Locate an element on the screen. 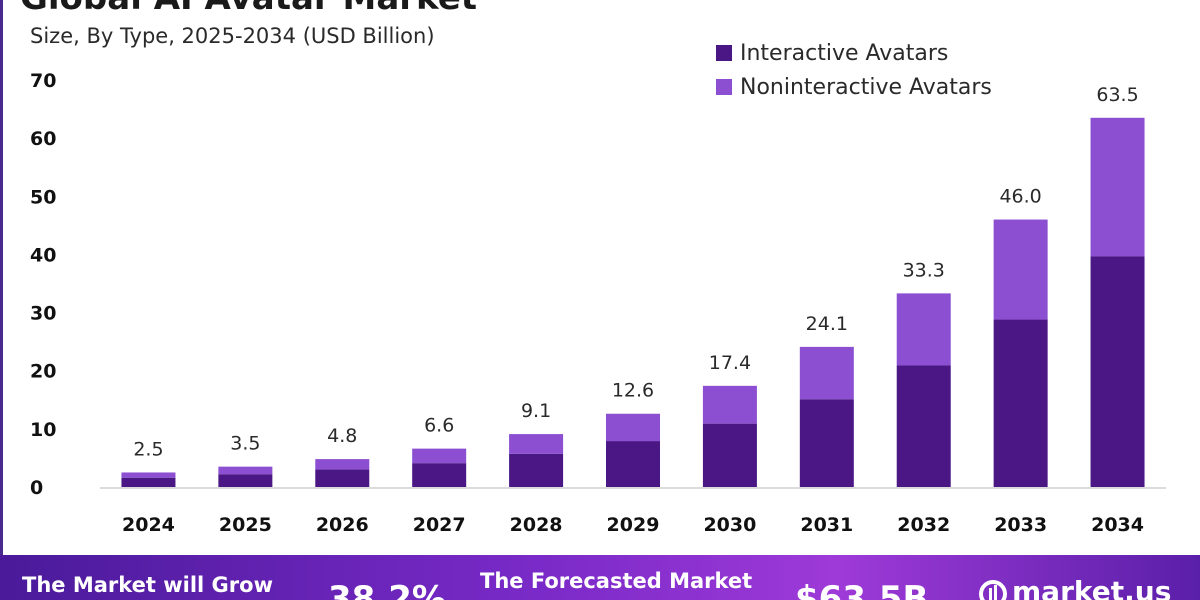 The image size is (1200, 600). bar-total-label: 63.5 is located at coordinates (1117, 95).